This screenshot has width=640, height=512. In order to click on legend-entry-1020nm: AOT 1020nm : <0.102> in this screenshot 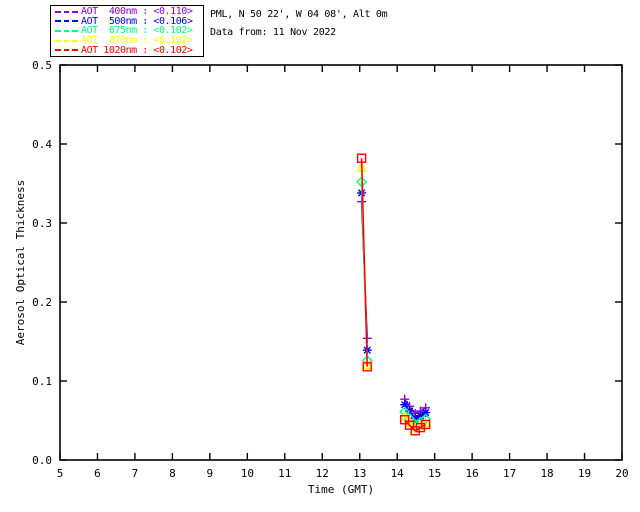, I will do `click(129, 50)`.